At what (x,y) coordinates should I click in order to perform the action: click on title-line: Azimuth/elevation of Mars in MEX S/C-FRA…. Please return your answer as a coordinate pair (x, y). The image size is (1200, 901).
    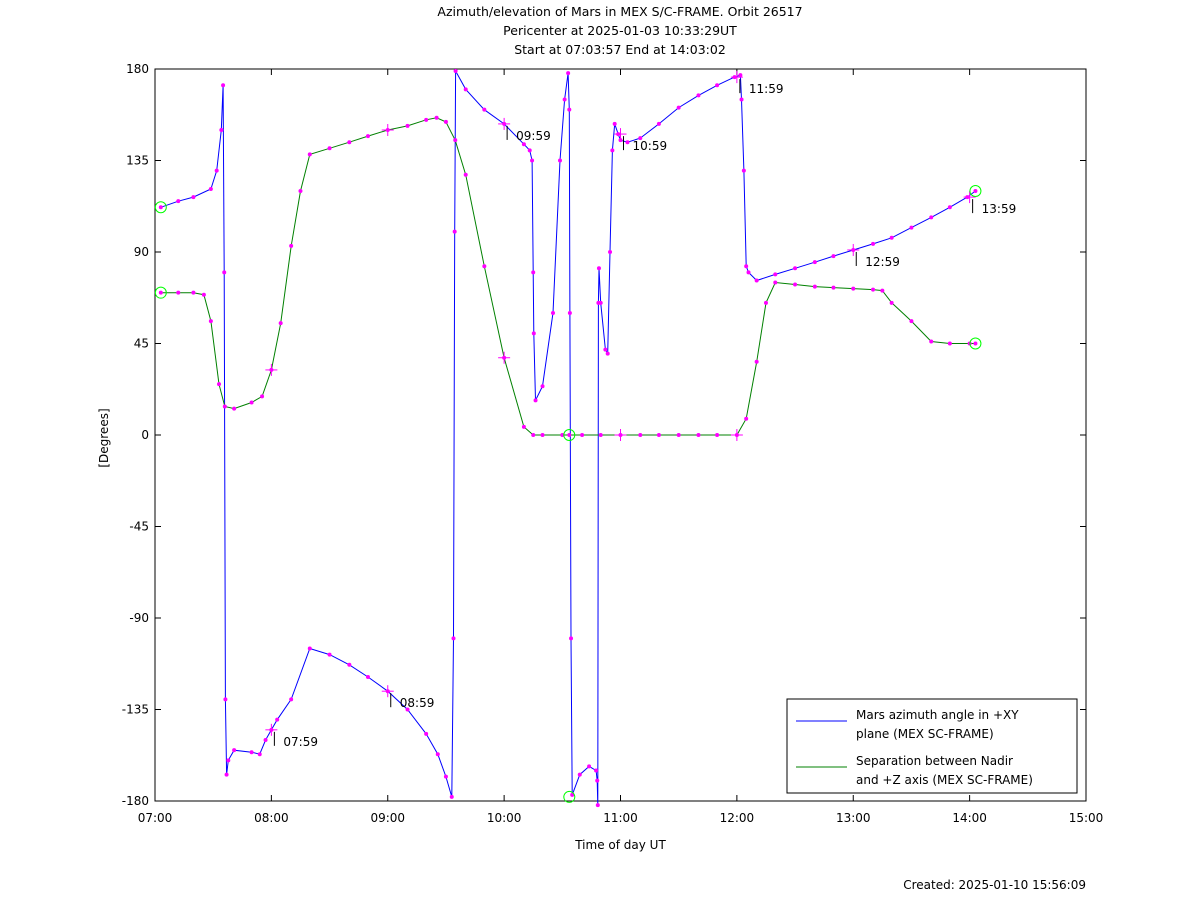
    Looking at the image, I should click on (619, 11).